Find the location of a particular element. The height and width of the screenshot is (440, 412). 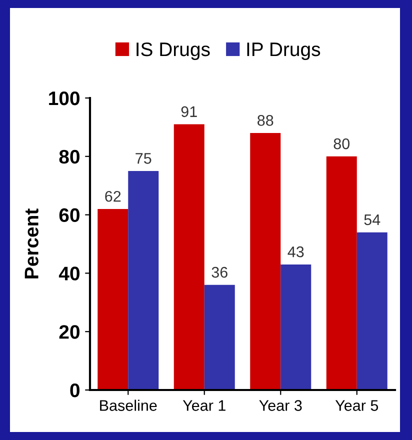

y-tick-label: 60 is located at coordinates (69, 215).